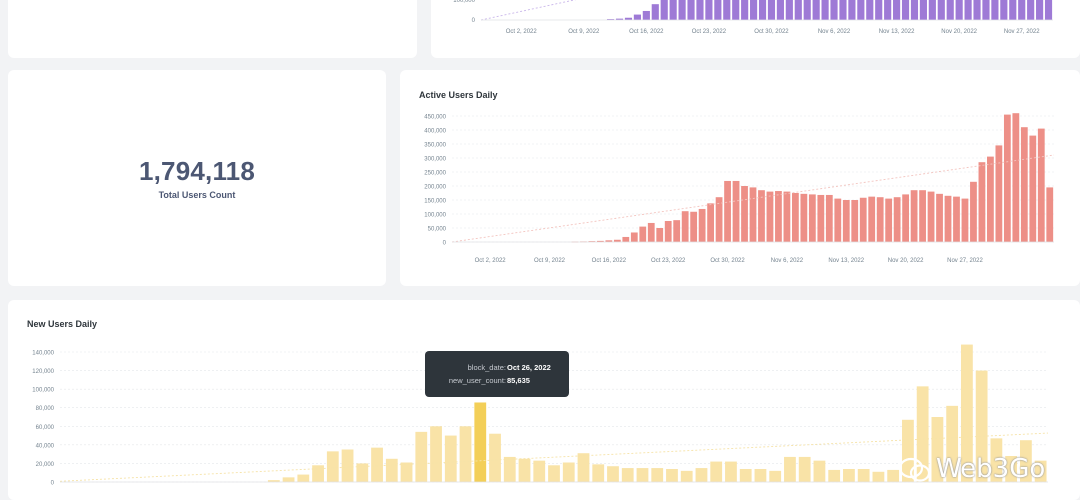 The image size is (1080, 500). What do you see at coordinates (609, 261) in the screenshot?
I see `x-tick-label: Oct 16, 2022` at bounding box center [609, 261].